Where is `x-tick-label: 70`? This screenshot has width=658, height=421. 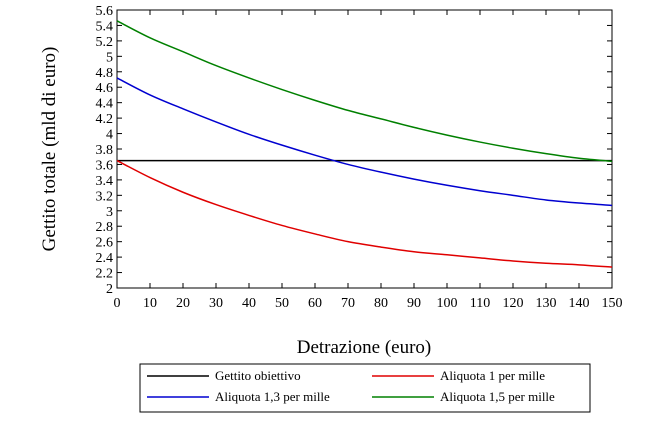 x-tick-label: 70 is located at coordinates (348, 303).